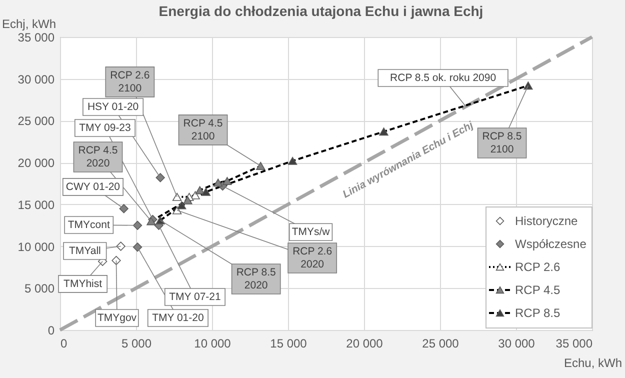 This screenshot has height=378, width=625. Describe the element at coordinates (51, 331) in the screenshot. I see `y-tick-label: 0` at that location.